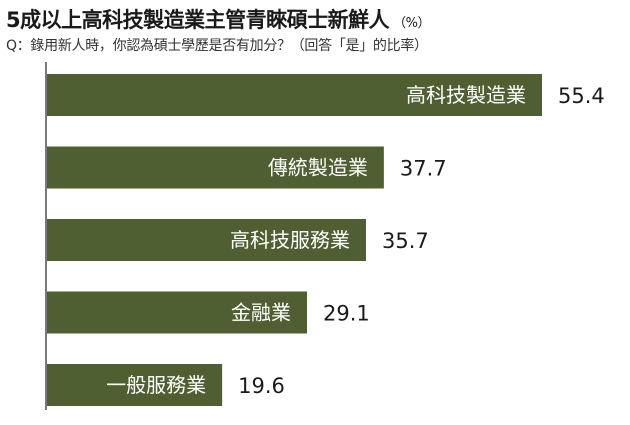 Image resolution: width=630 pixels, height=425 pixels. What do you see at coordinates (581, 96) in the screenshot?
I see `value-label-1: 55.4` at bounding box center [581, 96].